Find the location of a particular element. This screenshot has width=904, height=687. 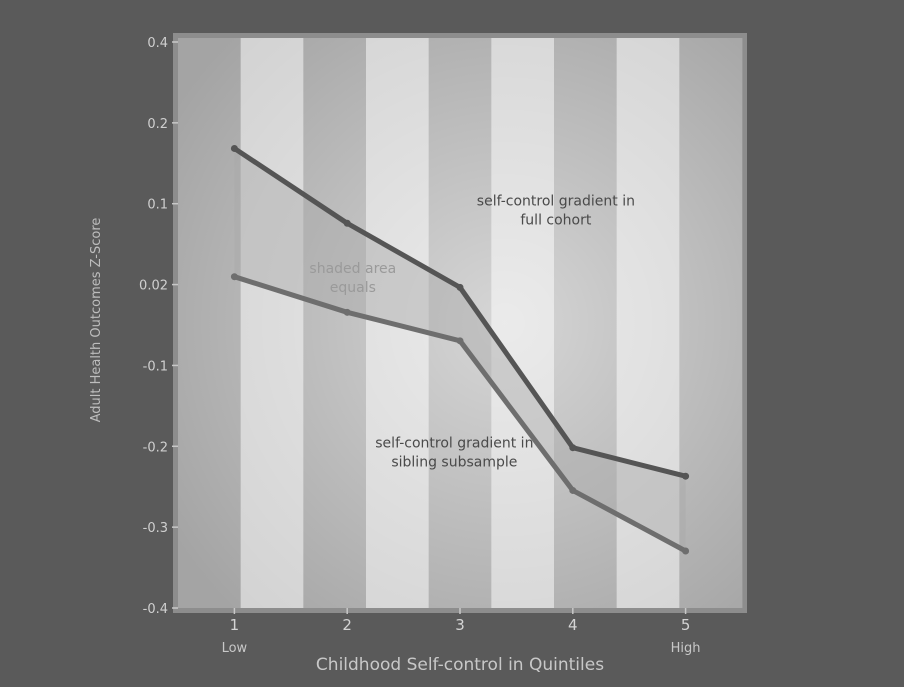

x-tick-label: 3 is located at coordinates (460, 625).